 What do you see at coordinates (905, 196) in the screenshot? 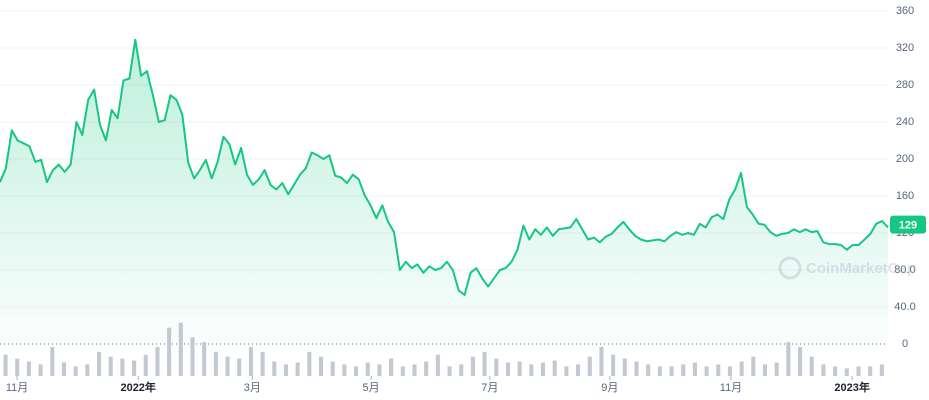
I see `y-tick-label: 160` at bounding box center [905, 196].